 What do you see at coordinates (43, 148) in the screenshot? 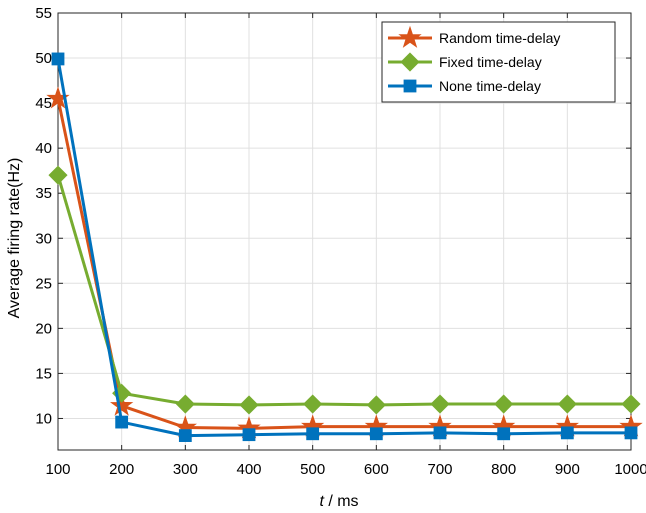
I see `y-tick-label: 40` at bounding box center [43, 148].